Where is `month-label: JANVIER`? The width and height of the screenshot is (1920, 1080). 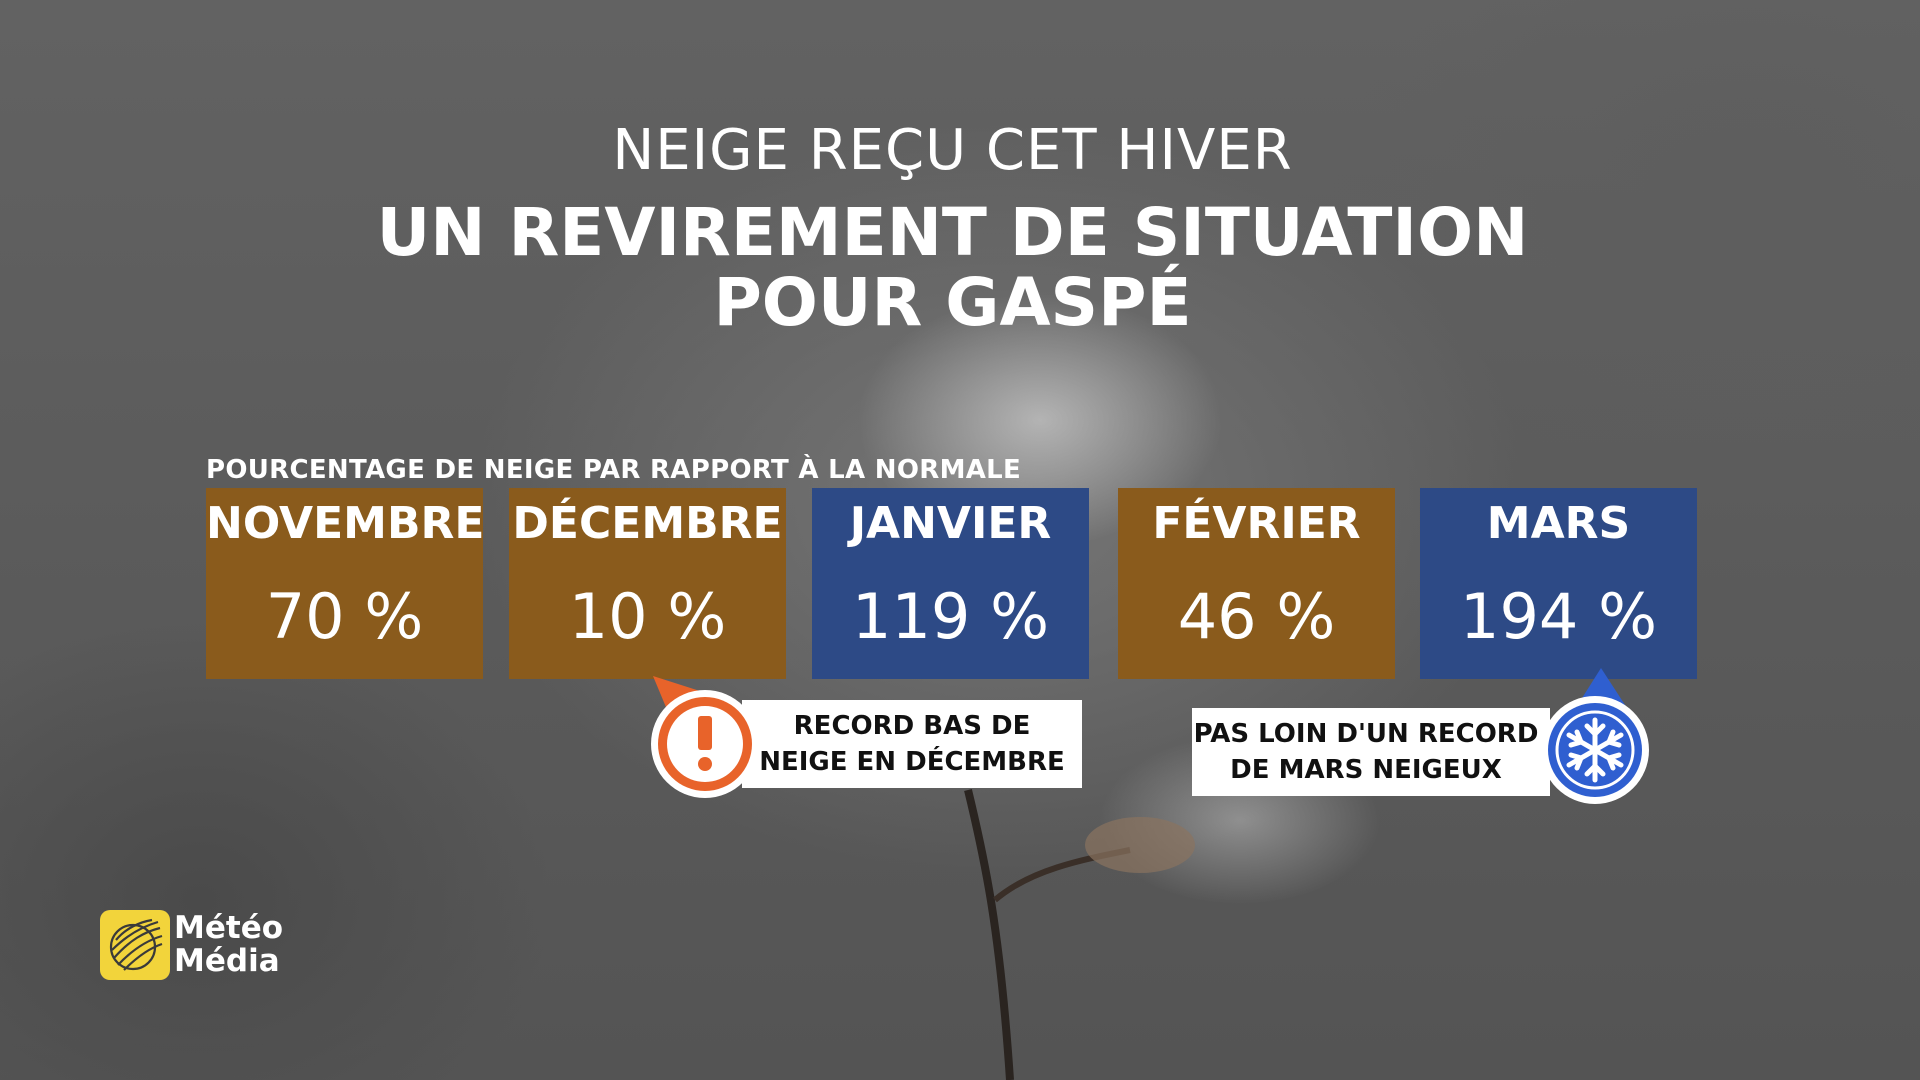
month-label: JANVIER is located at coordinates (950, 523).